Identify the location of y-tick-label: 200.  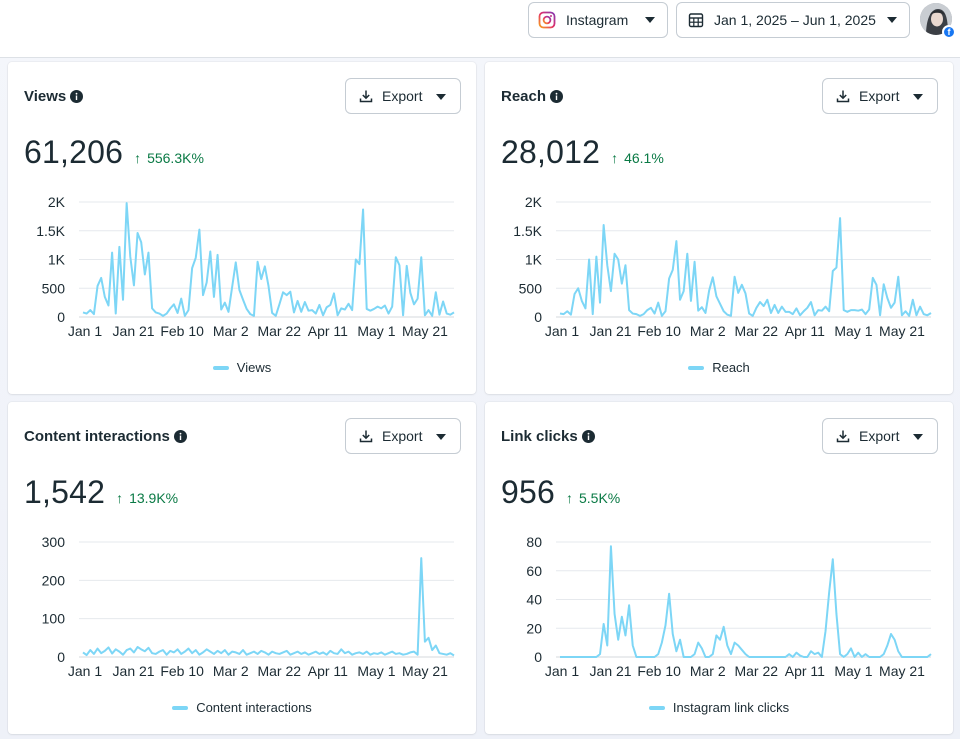
(54, 580).